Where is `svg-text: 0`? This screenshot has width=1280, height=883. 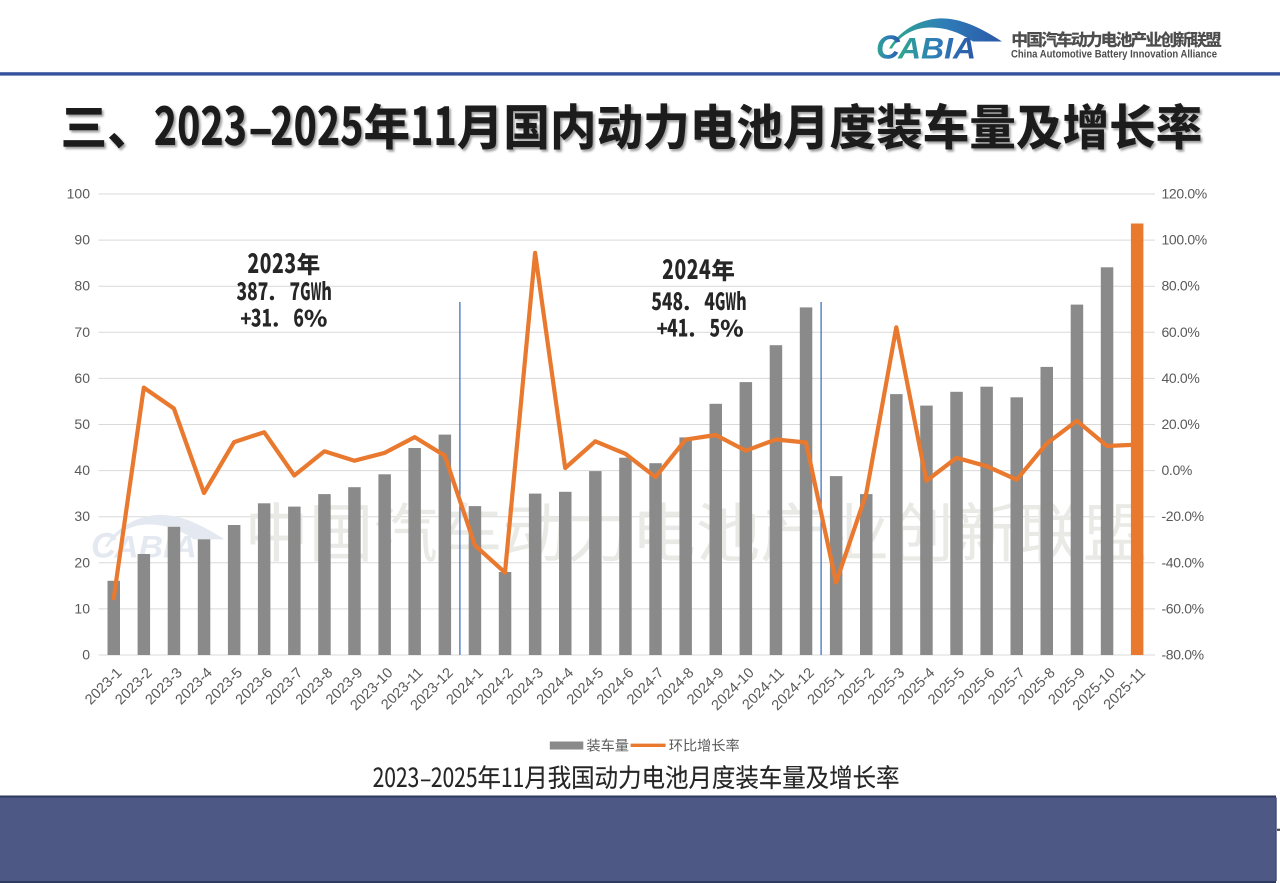
svg-text: 0 is located at coordinates (86, 655).